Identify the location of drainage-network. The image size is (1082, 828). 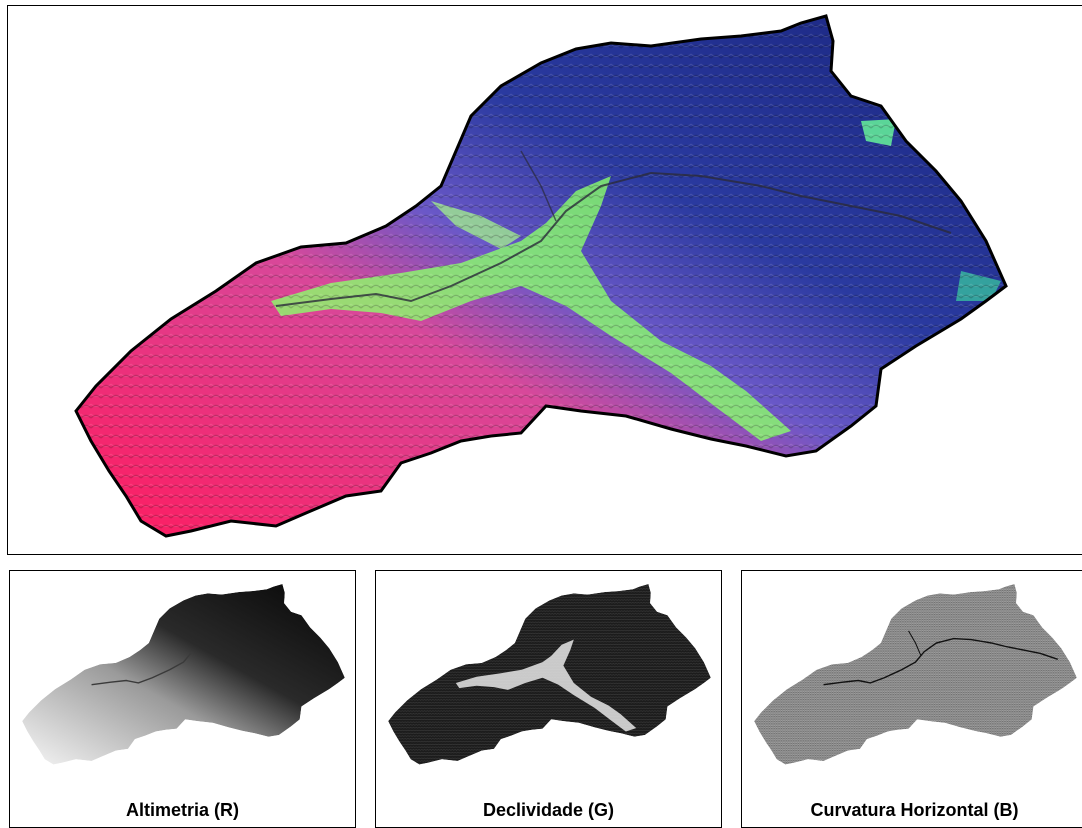
(613, 239).